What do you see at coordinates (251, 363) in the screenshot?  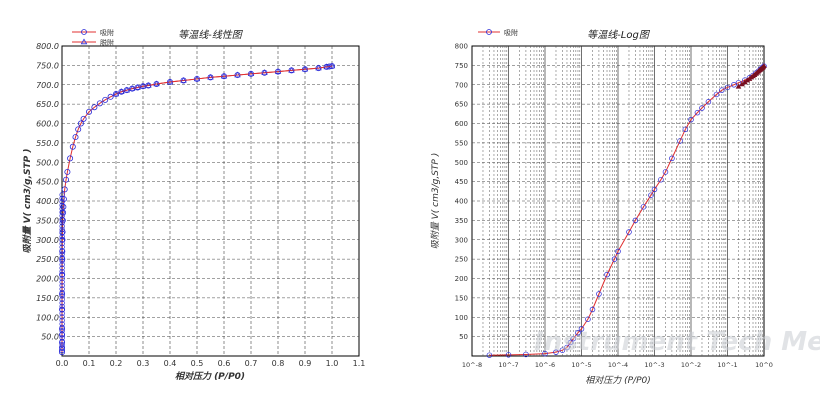 I see `x-tick-label: 0.7` at bounding box center [251, 363].